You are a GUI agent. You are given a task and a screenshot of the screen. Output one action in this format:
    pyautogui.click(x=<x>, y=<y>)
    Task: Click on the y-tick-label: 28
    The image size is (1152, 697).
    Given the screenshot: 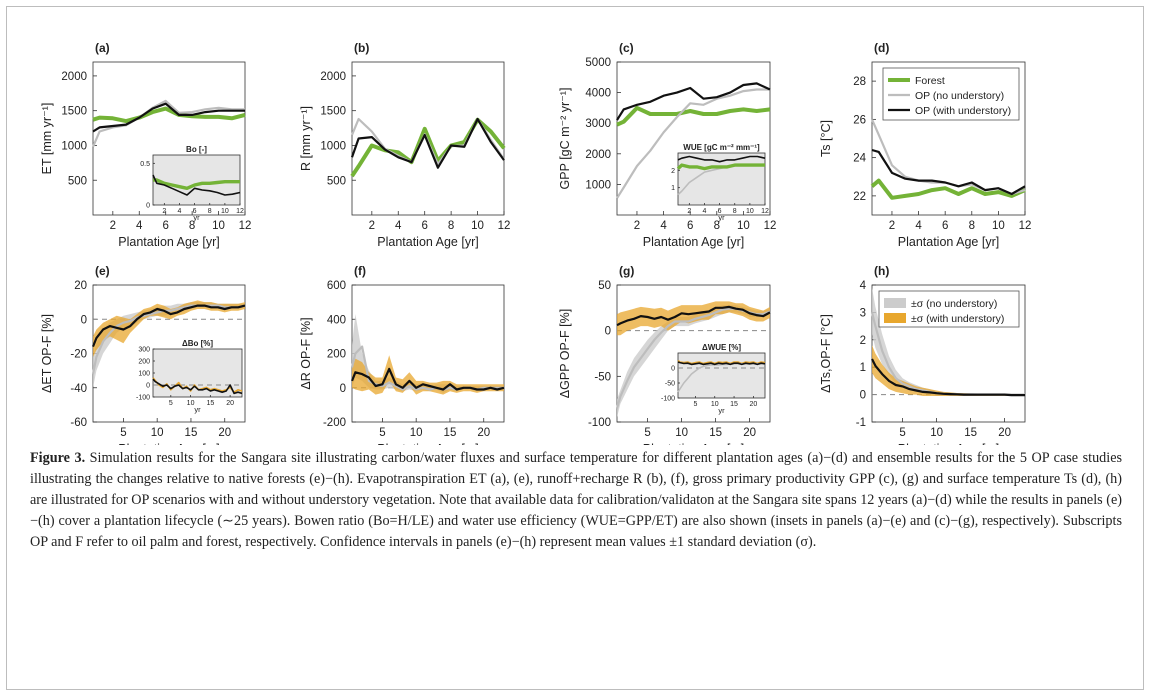 What is the action you would take?
    pyautogui.click(x=859, y=82)
    